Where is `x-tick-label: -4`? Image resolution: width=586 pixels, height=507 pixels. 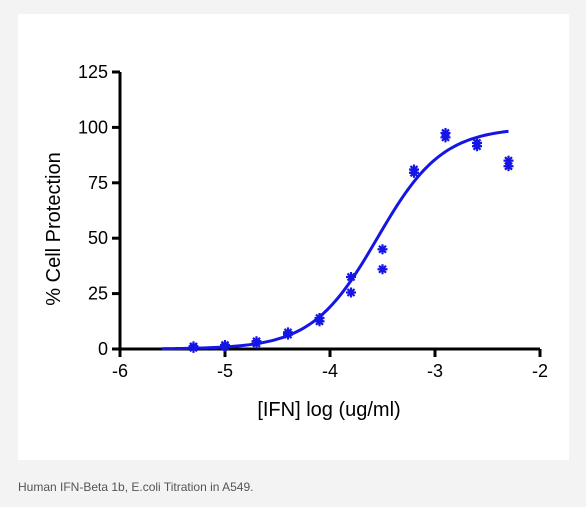
x-tick-label: -4 is located at coordinates (330, 371).